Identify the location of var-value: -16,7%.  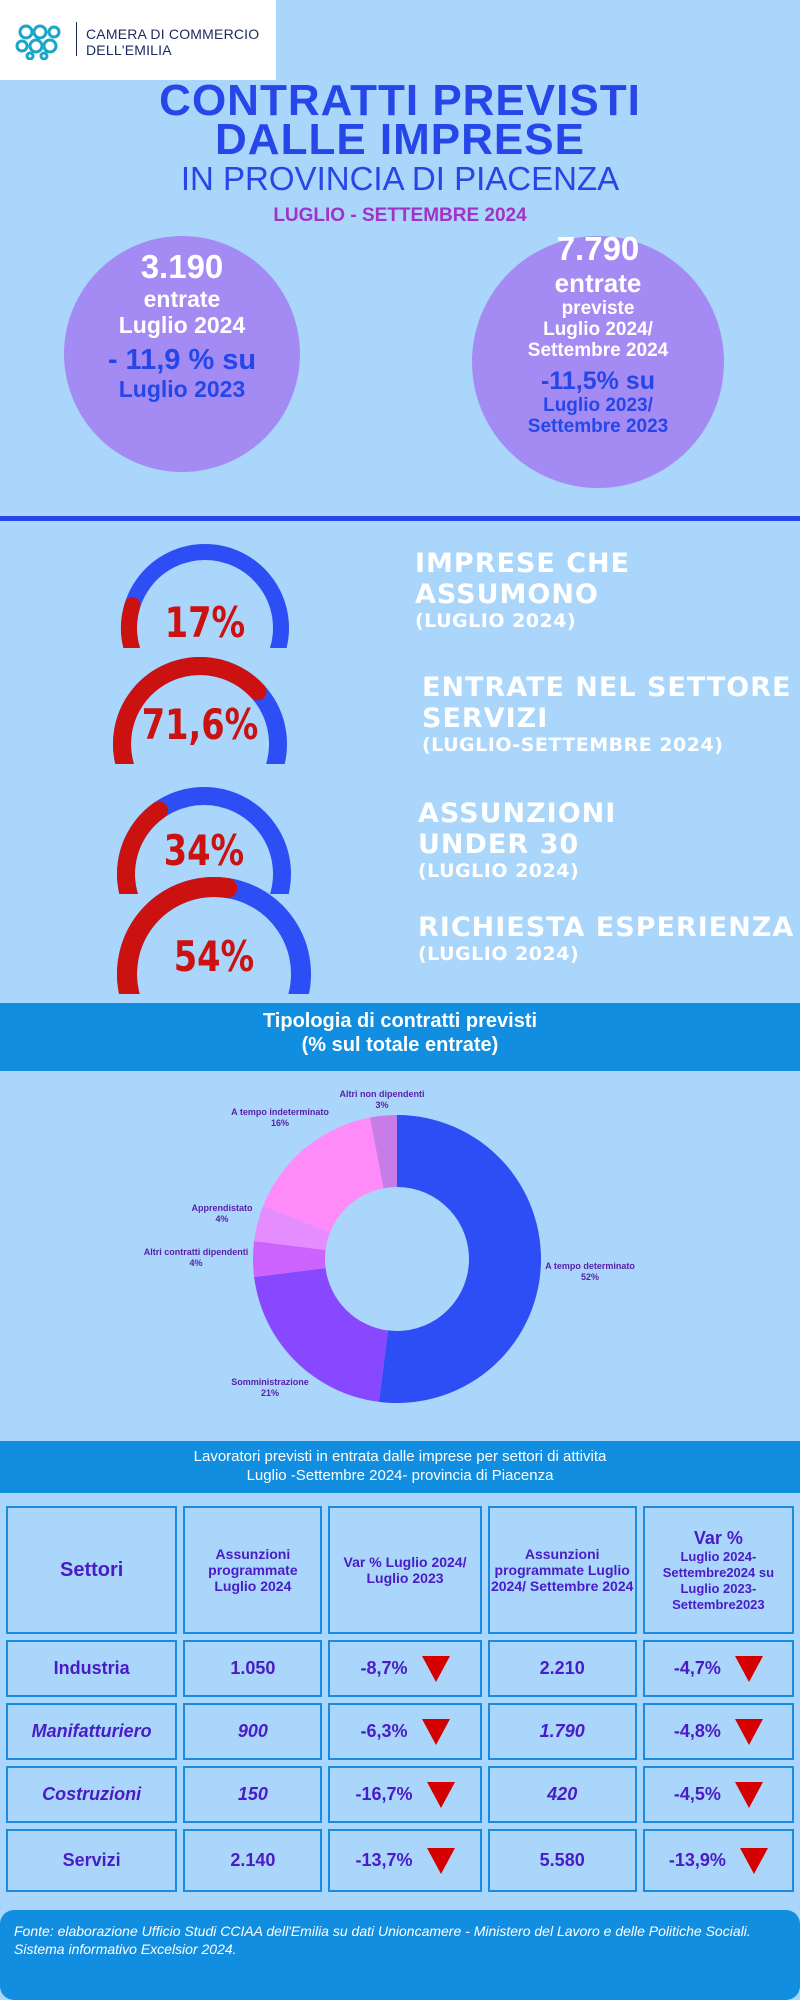
(384, 1793).